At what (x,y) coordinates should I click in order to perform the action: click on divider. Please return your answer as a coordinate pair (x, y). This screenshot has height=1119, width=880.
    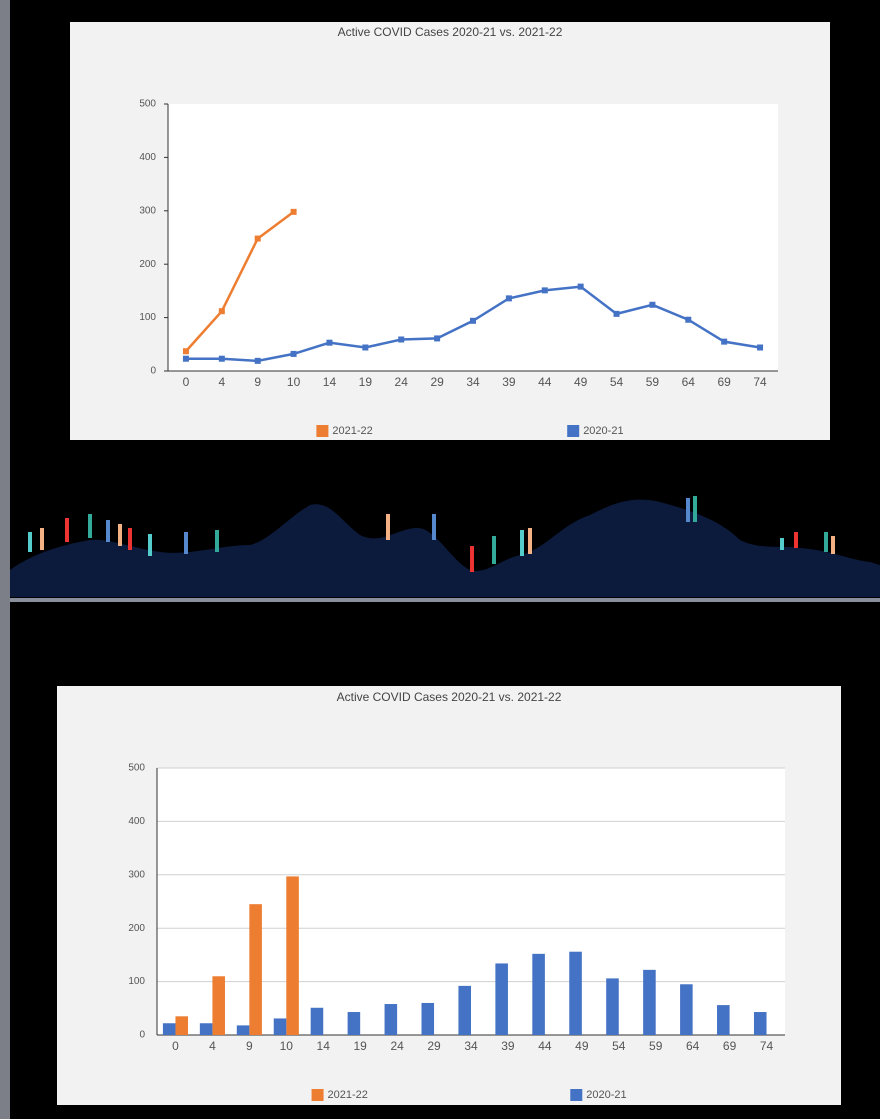
    Looking at the image, I should click on (445, 600).